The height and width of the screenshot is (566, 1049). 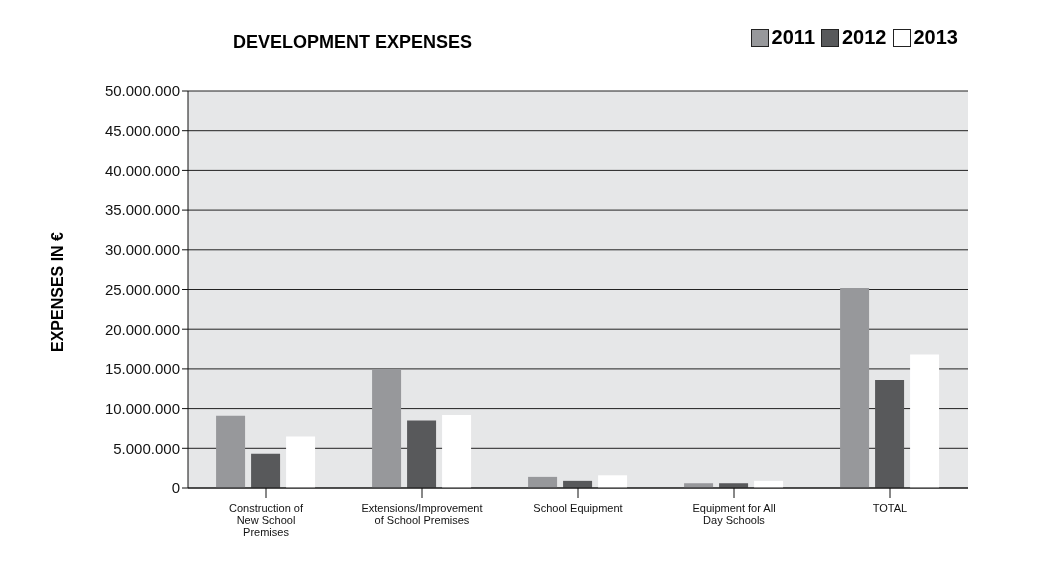 What do you see at coordinates (142, 408) in the screenshot?
I see `y-tick-label: 10.000.000` at bounding box center [142, 408].